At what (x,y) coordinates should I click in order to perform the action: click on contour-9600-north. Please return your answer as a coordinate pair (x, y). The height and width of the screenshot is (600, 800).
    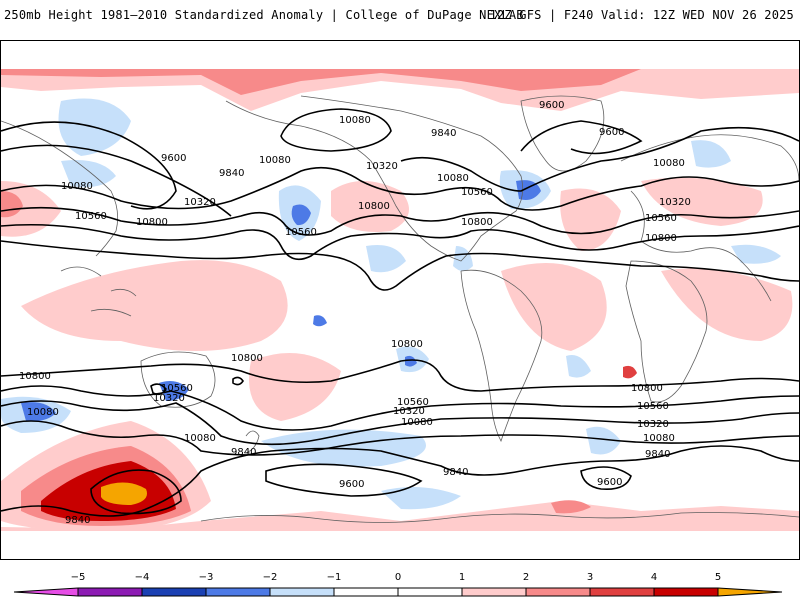
    Looking at the image, I should click on (322, 165).